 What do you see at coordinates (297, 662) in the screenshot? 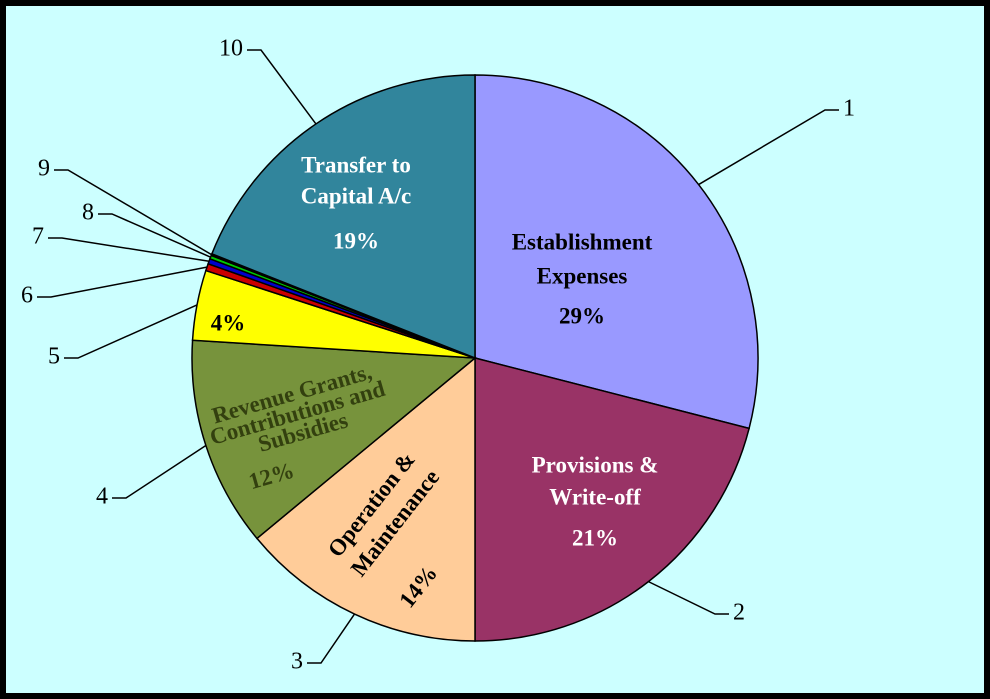
I see `slice-number: 3` at bounding box center [297, 662].